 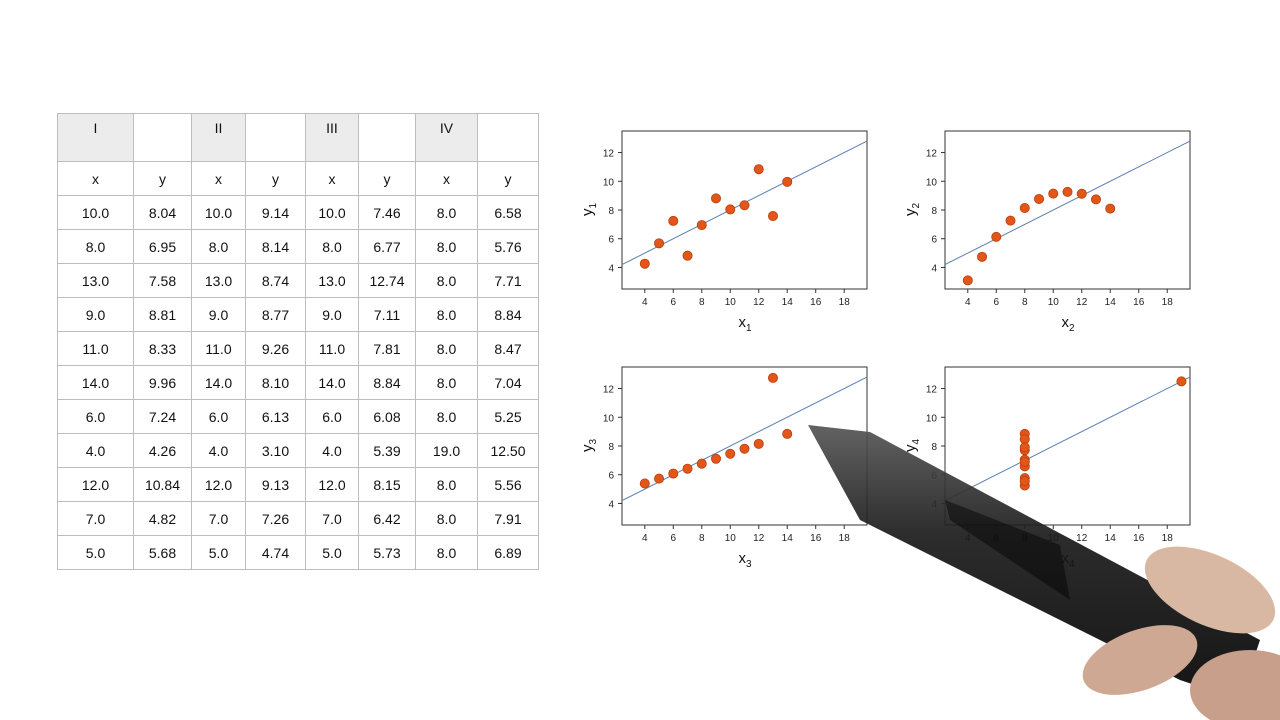 I want to click on table-row: 12.0 10.84 12.0 9.13 12.0 8.15 8.0 5.56, so click(x=298, y=484).